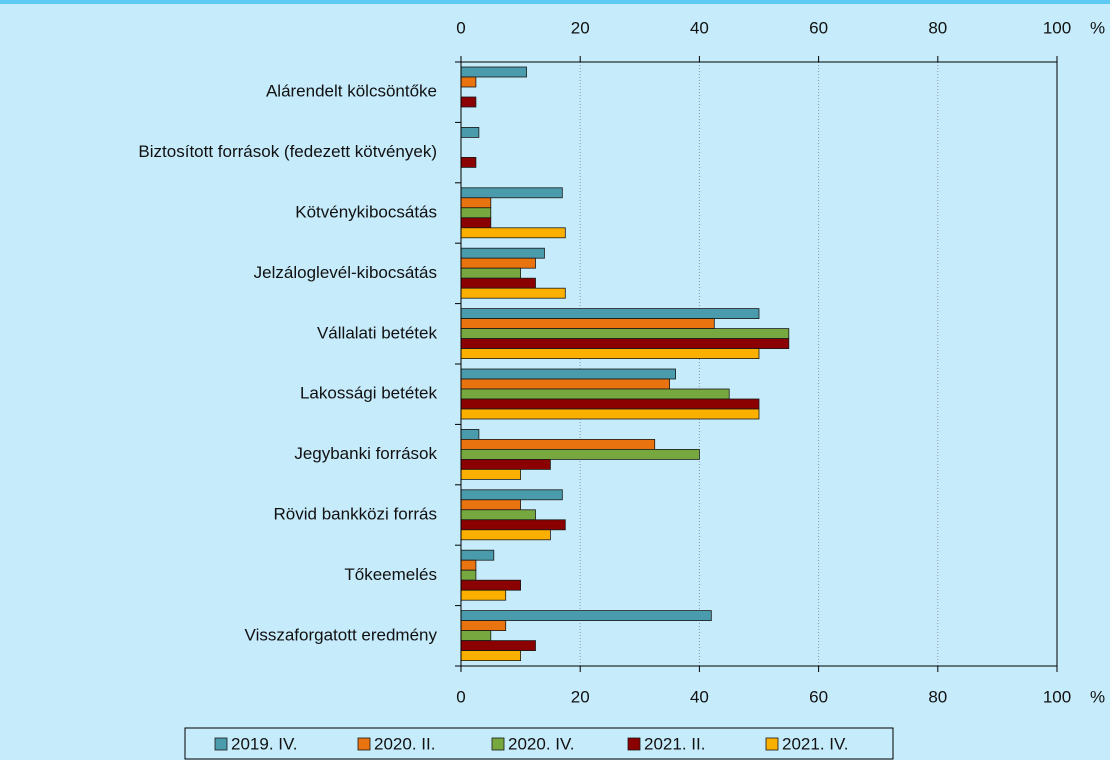 The image size is (1110, 760). Describe the element at coordinates (341, 634) in the screenshot. I see `y-tick-label: Visszaforgatott eredmény` at that location.